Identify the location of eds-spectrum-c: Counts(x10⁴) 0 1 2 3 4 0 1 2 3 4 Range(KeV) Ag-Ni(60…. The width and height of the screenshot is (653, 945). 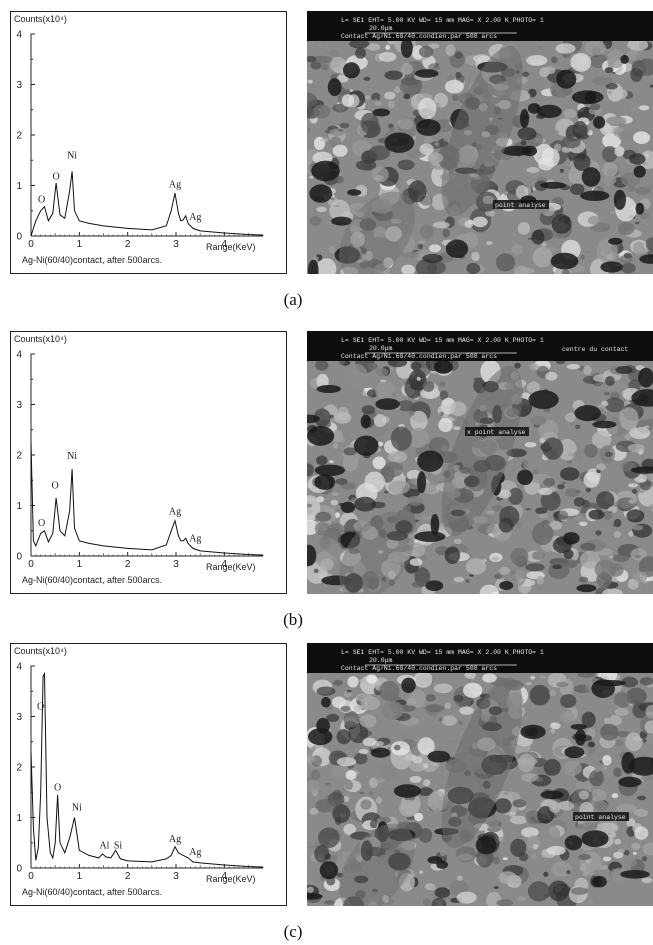
(148, 774).